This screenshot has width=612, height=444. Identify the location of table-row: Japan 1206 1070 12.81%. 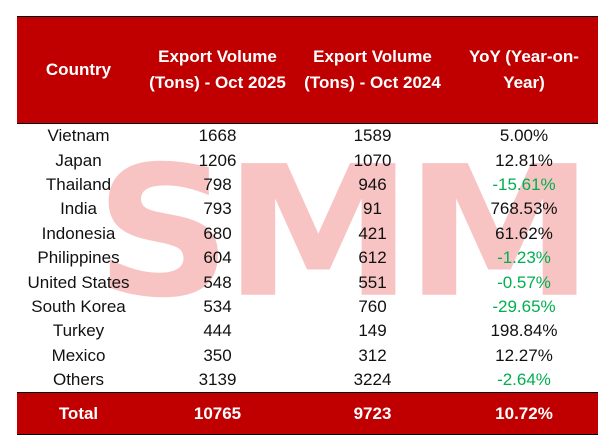
(307, 160).